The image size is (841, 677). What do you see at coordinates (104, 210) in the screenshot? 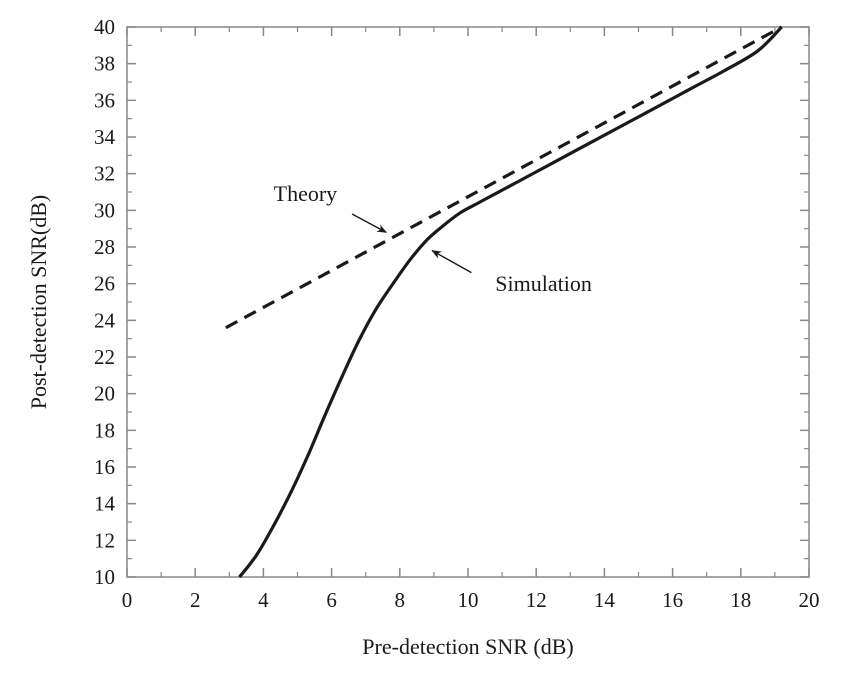
I see `y-tick-label: 30` at bounding box center [104, 210].